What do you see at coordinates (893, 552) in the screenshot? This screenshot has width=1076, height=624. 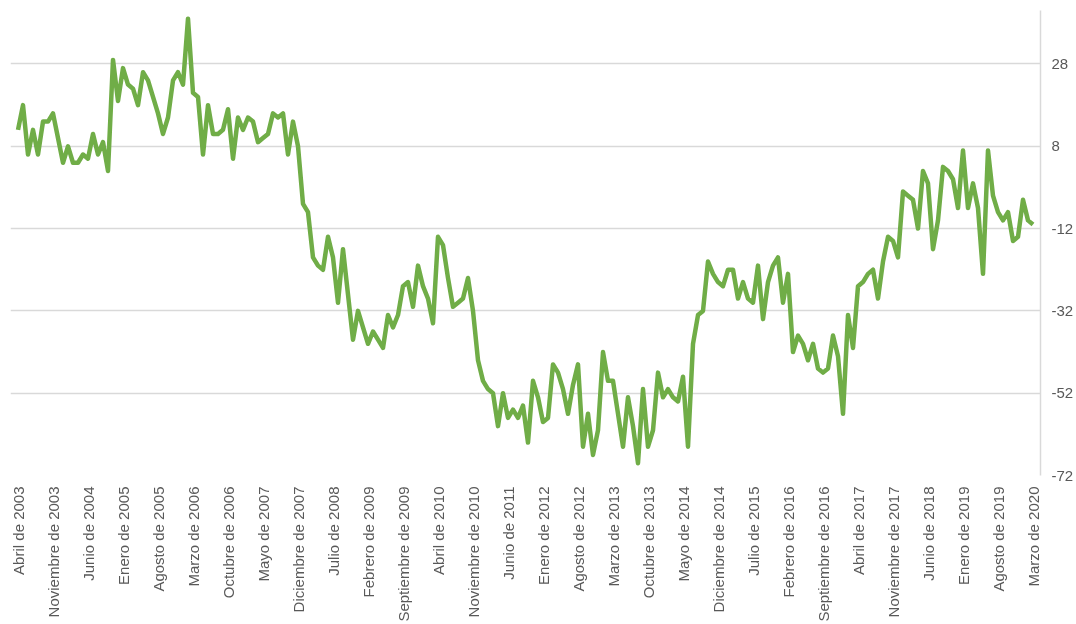 I see `x-tick-label: Noviembre de 2017` at bounding box center [893, 552].